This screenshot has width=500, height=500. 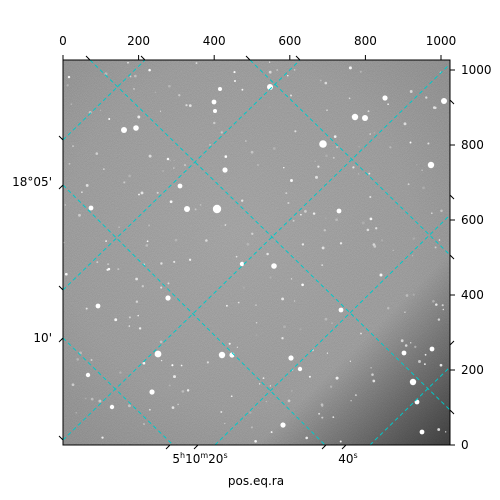 I want to click on x-axis-label: pos.eq.ra, so click(x=256, y=481).